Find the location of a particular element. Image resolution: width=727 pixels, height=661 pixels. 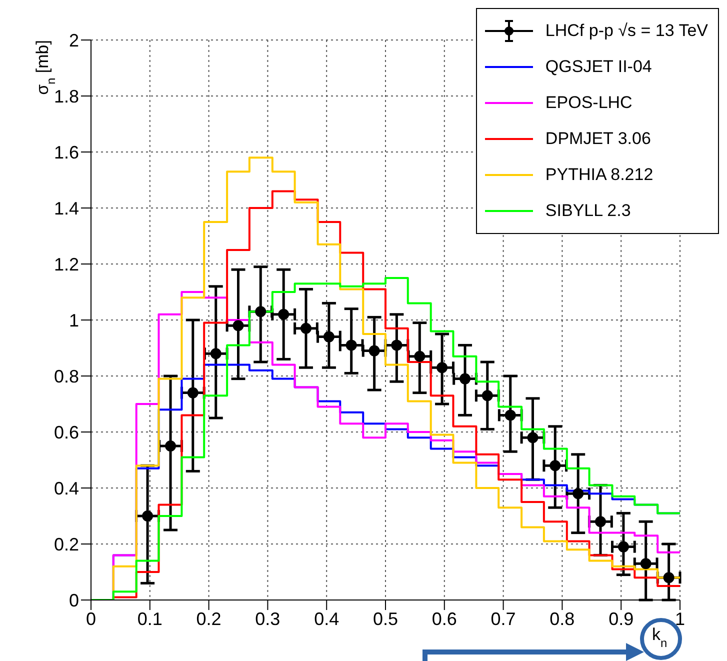

x-tick-label: 0.6 is located at coordinates (444, 618).